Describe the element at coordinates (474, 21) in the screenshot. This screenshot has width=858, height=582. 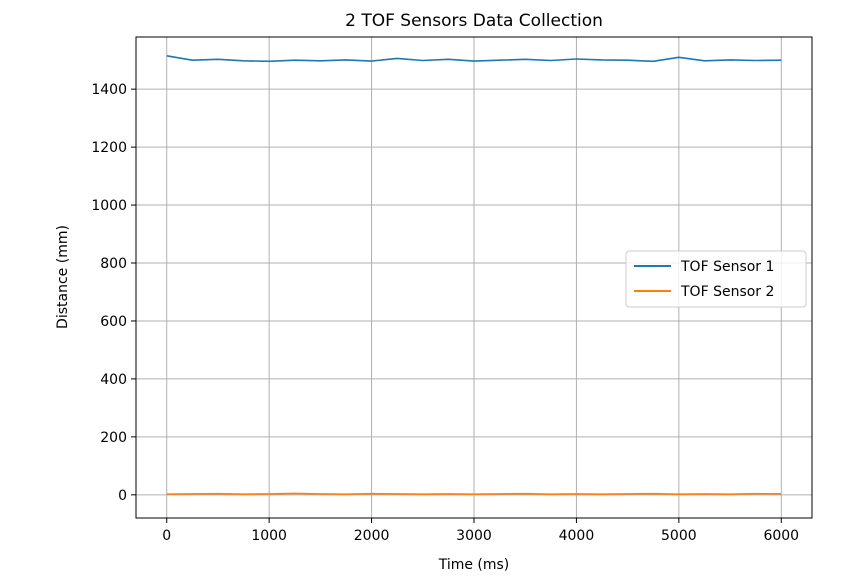
I see `chart-title: 2 TOF Sensors Data Collection` at that location.